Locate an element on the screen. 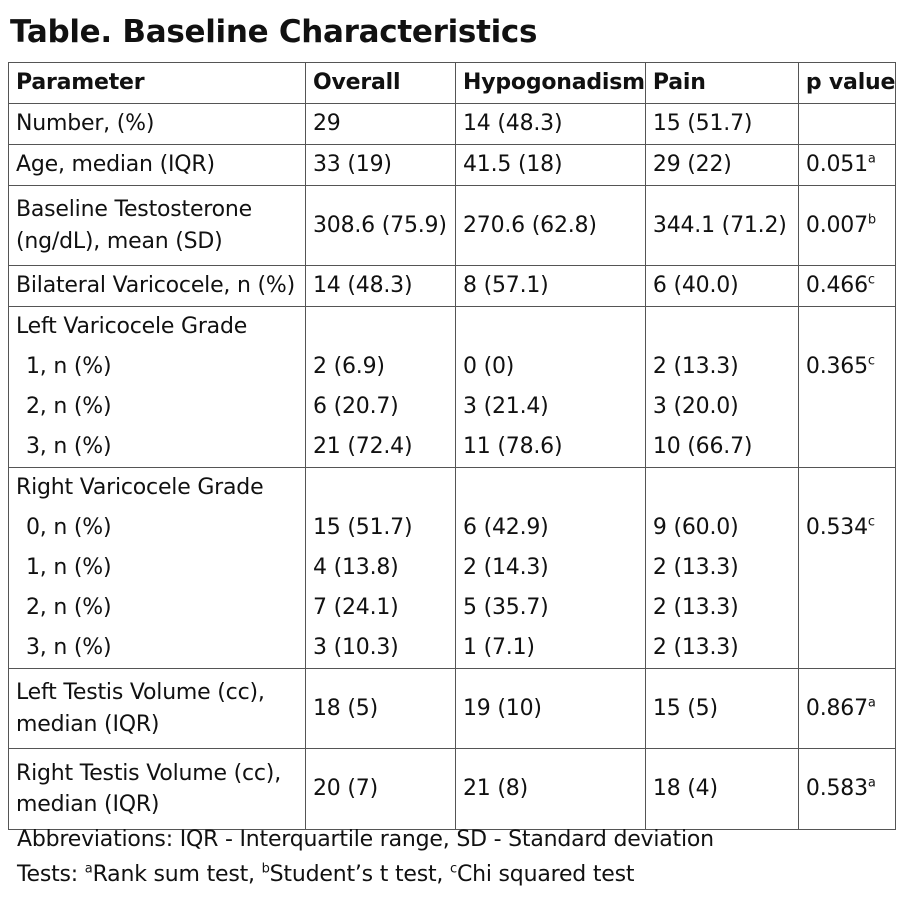 The image size is (900, 900). overall-cell: 33 (19) is located at coordinates (380, 165).